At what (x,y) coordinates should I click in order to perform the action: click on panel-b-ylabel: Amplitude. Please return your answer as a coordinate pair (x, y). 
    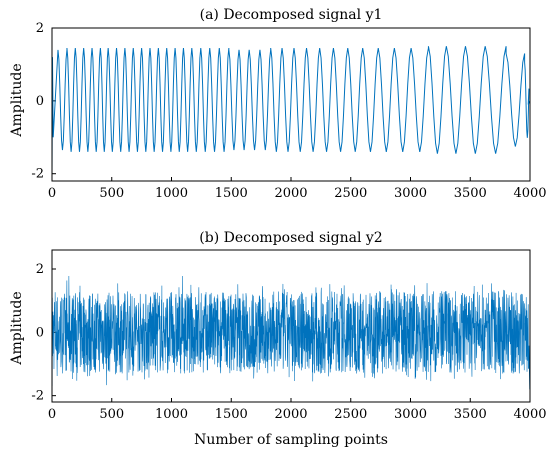
    Looking at the image, I should click on (17, 328).